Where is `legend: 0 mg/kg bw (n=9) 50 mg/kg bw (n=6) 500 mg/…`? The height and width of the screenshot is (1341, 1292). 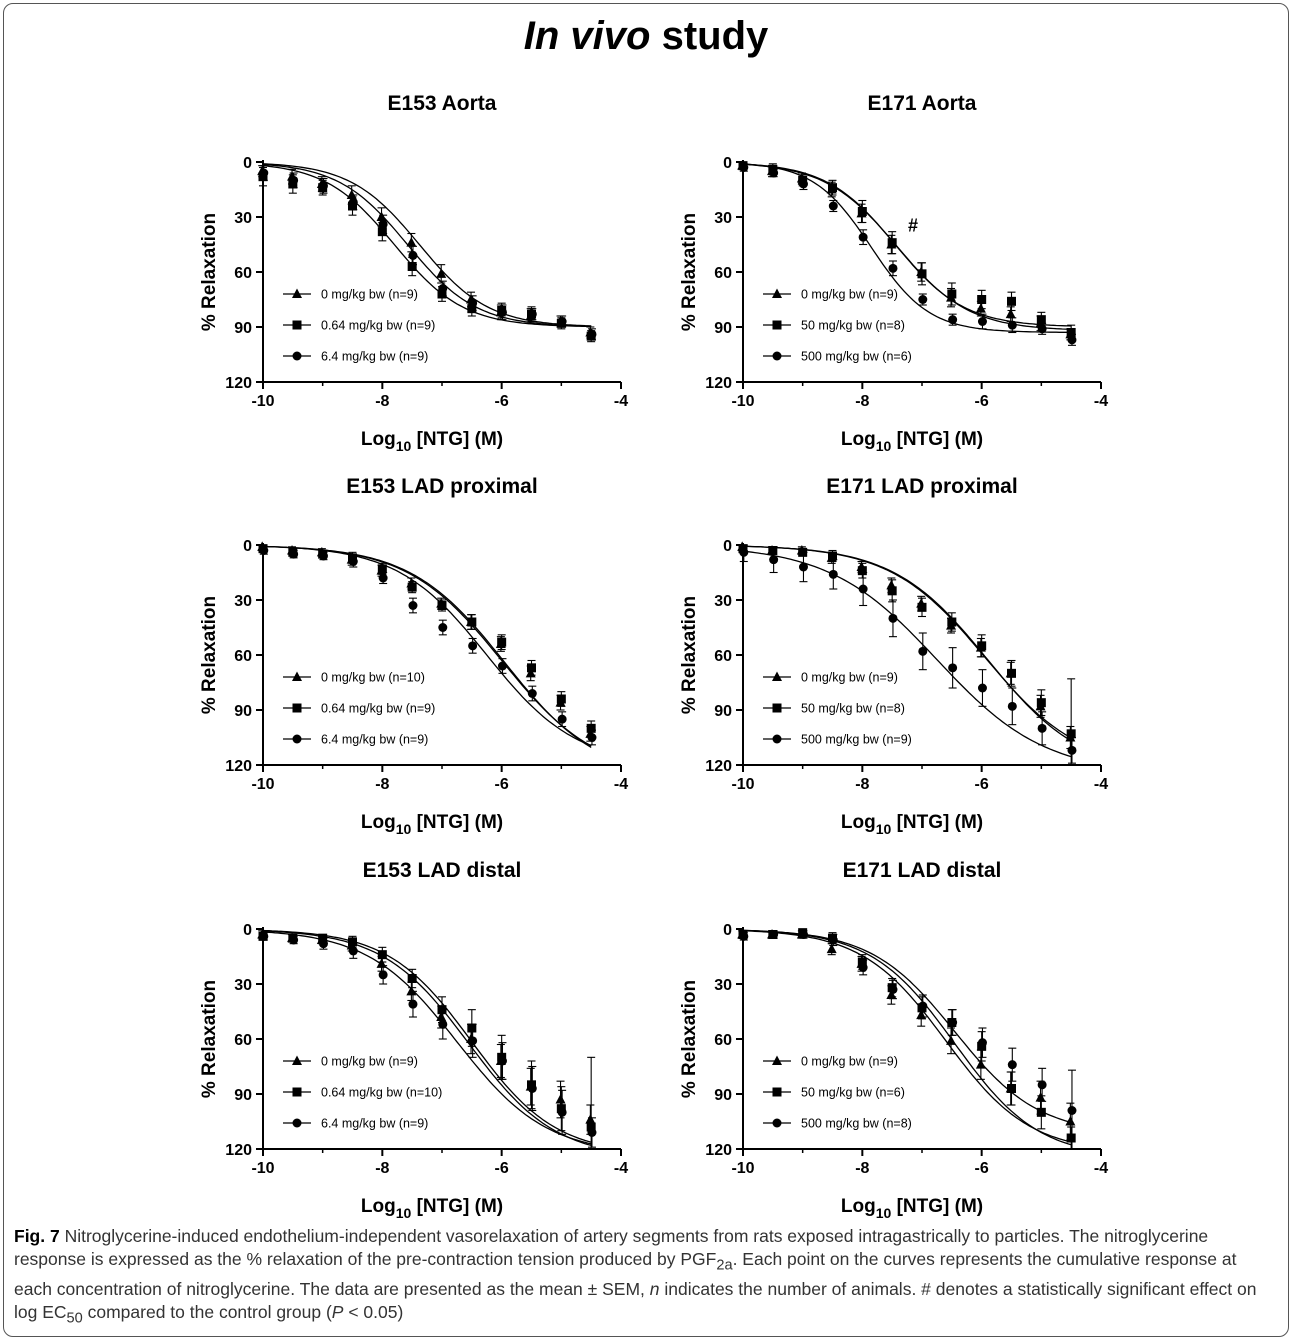
legend: 0 mg/kg bw (n=9) 50 mg/kg bw (n=6) 500 mg/… is located at coordinates (837, 1093).